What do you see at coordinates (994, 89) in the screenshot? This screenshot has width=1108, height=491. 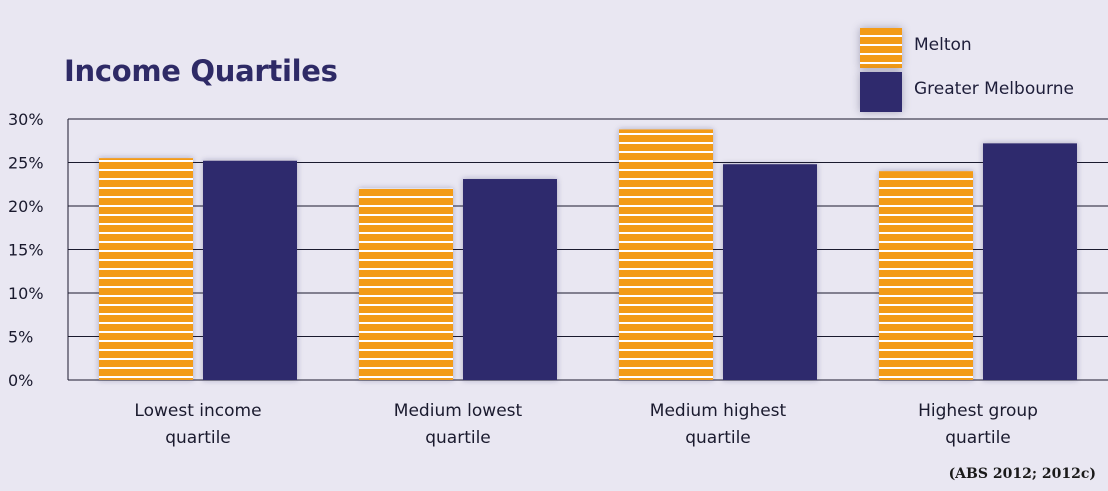 I see `legend-label-greater-melbourne: Greater Melbourne` at bounding box center [994, 89].